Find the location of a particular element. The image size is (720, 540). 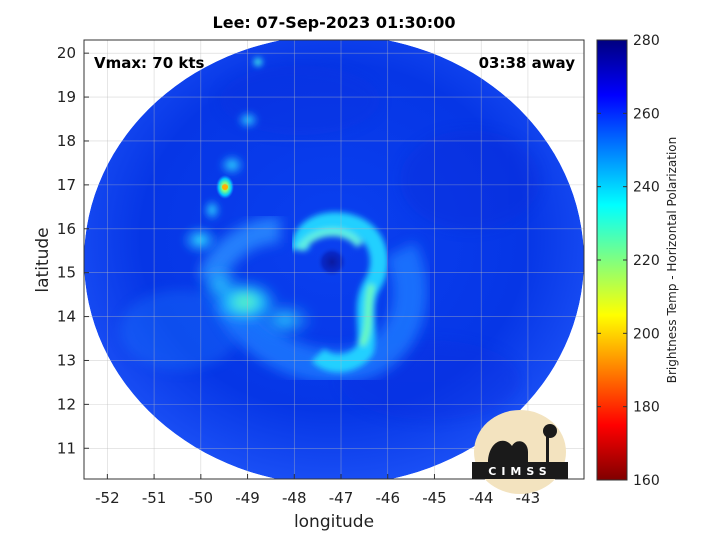

x-tick-label: -49 is located at coordinates (247, 498).